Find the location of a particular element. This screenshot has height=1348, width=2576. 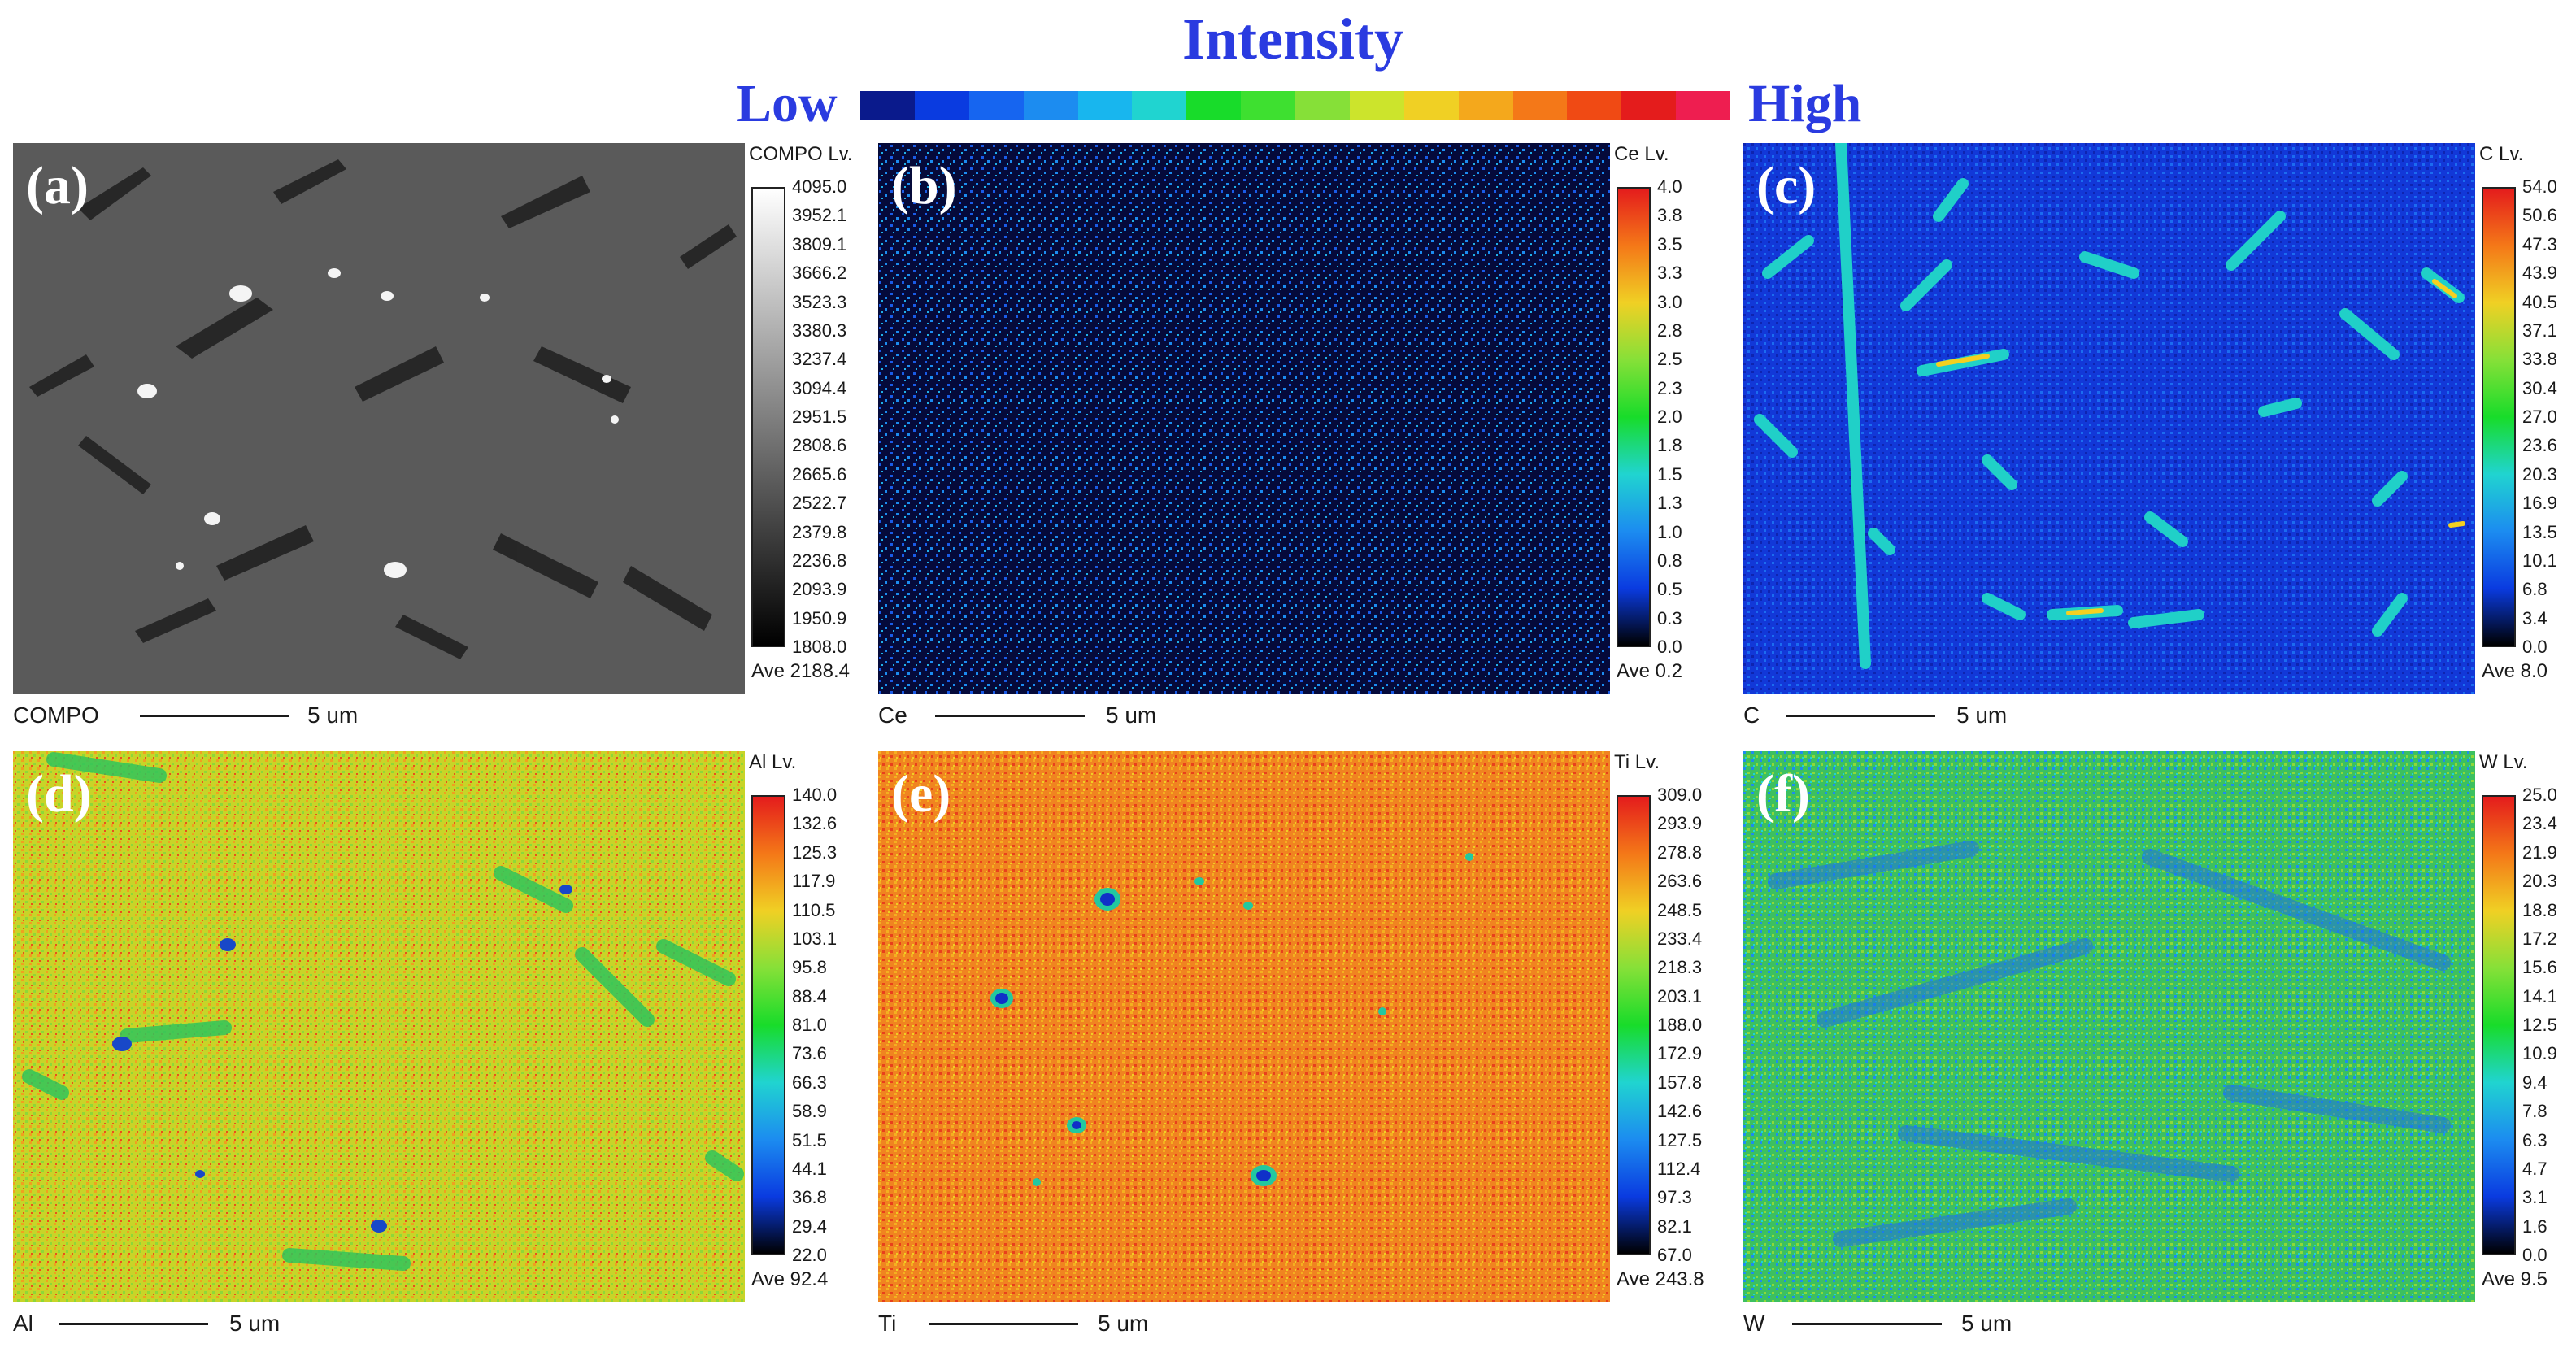

colorbar-tick-label: 4.7 is located at coordinates (2535, 1168).